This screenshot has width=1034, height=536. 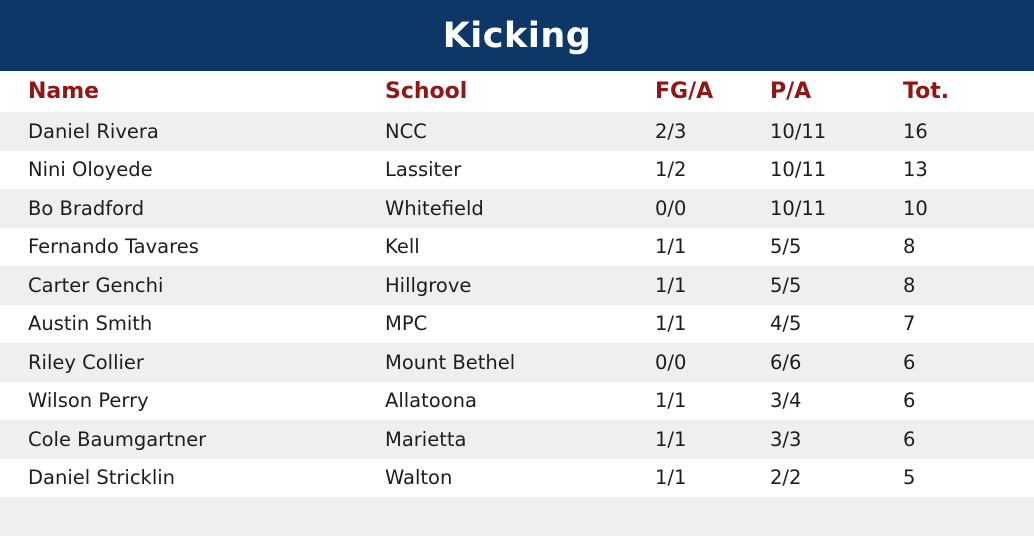 I want to click on player-name-cell: Austin Smith, so click(x=90, y=324).